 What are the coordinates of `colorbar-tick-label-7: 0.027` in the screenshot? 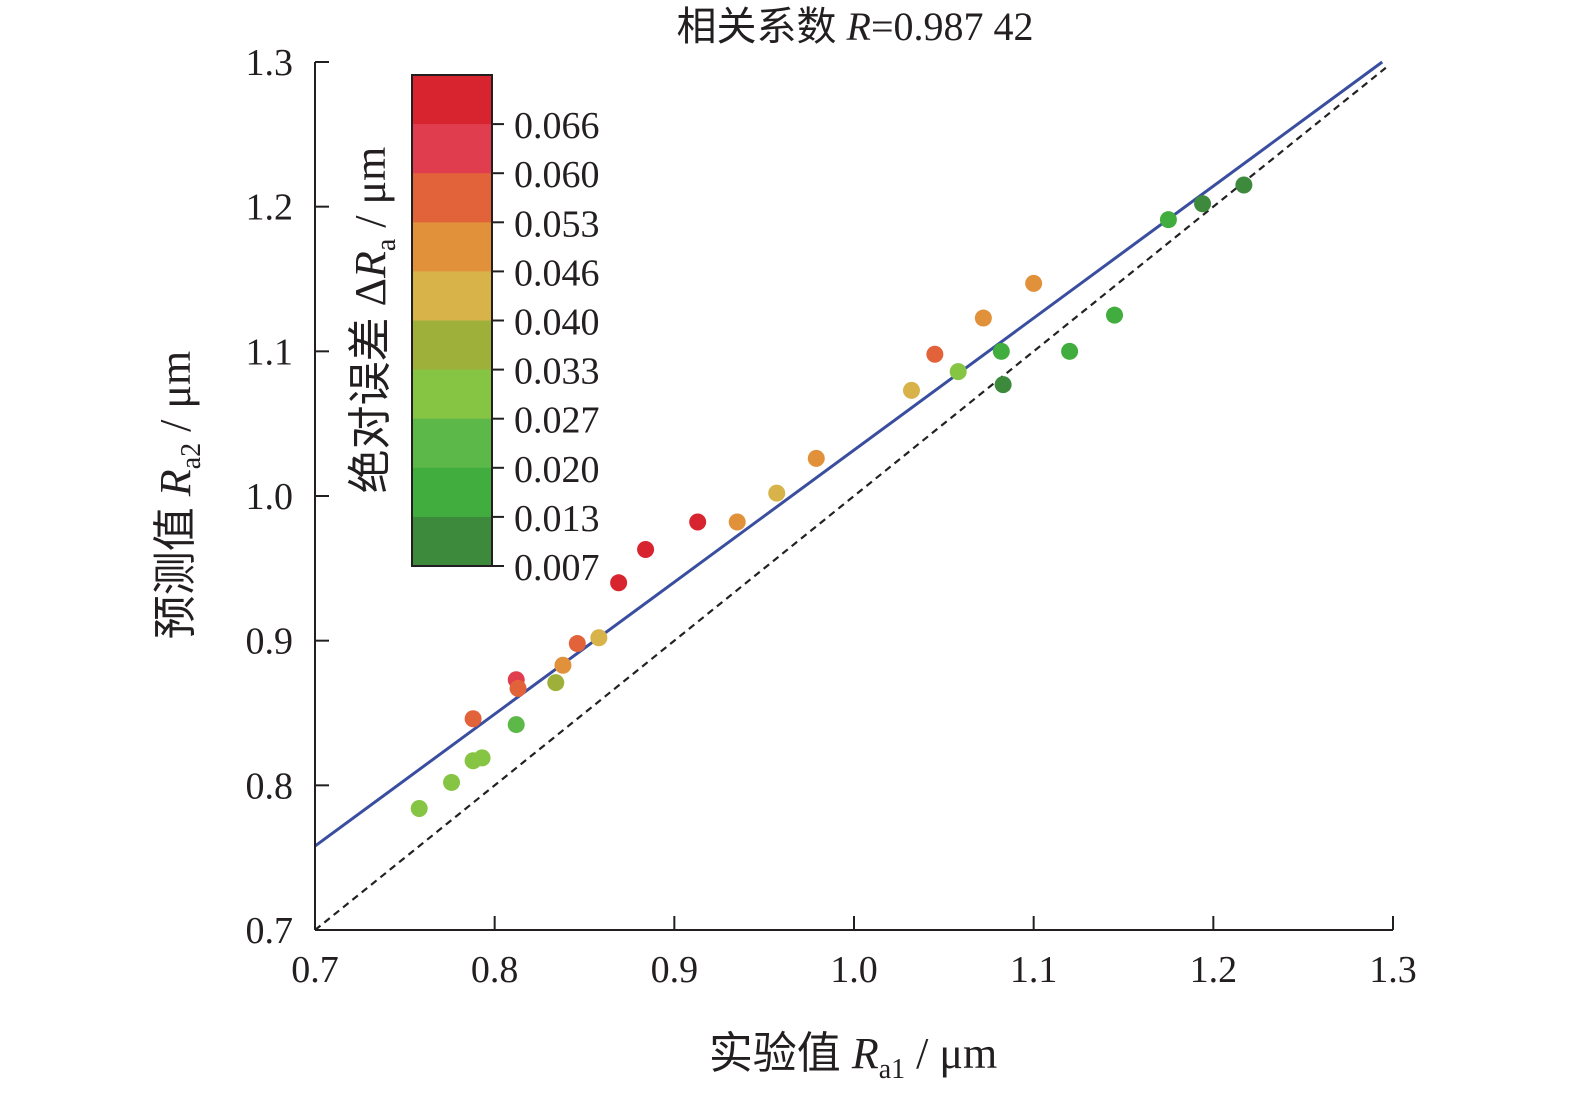 It's located at (557, 421).